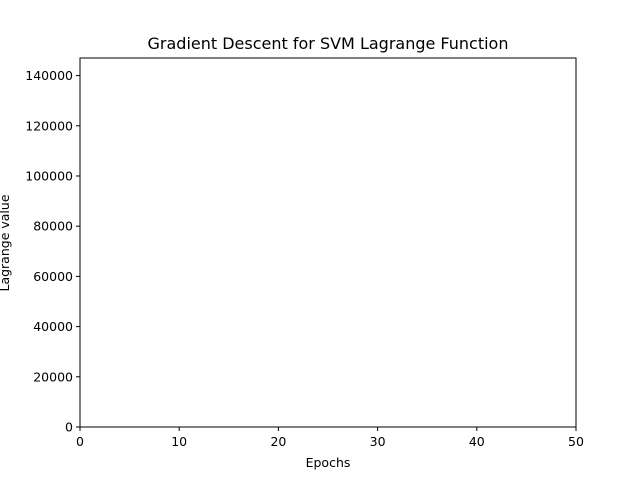 The width and height of the screenshot is (640, 480). What do you see at coordinates (328, 462) in the screenshot?
I see `x-axis-label: Epochs` at bounding box center [328, 462].